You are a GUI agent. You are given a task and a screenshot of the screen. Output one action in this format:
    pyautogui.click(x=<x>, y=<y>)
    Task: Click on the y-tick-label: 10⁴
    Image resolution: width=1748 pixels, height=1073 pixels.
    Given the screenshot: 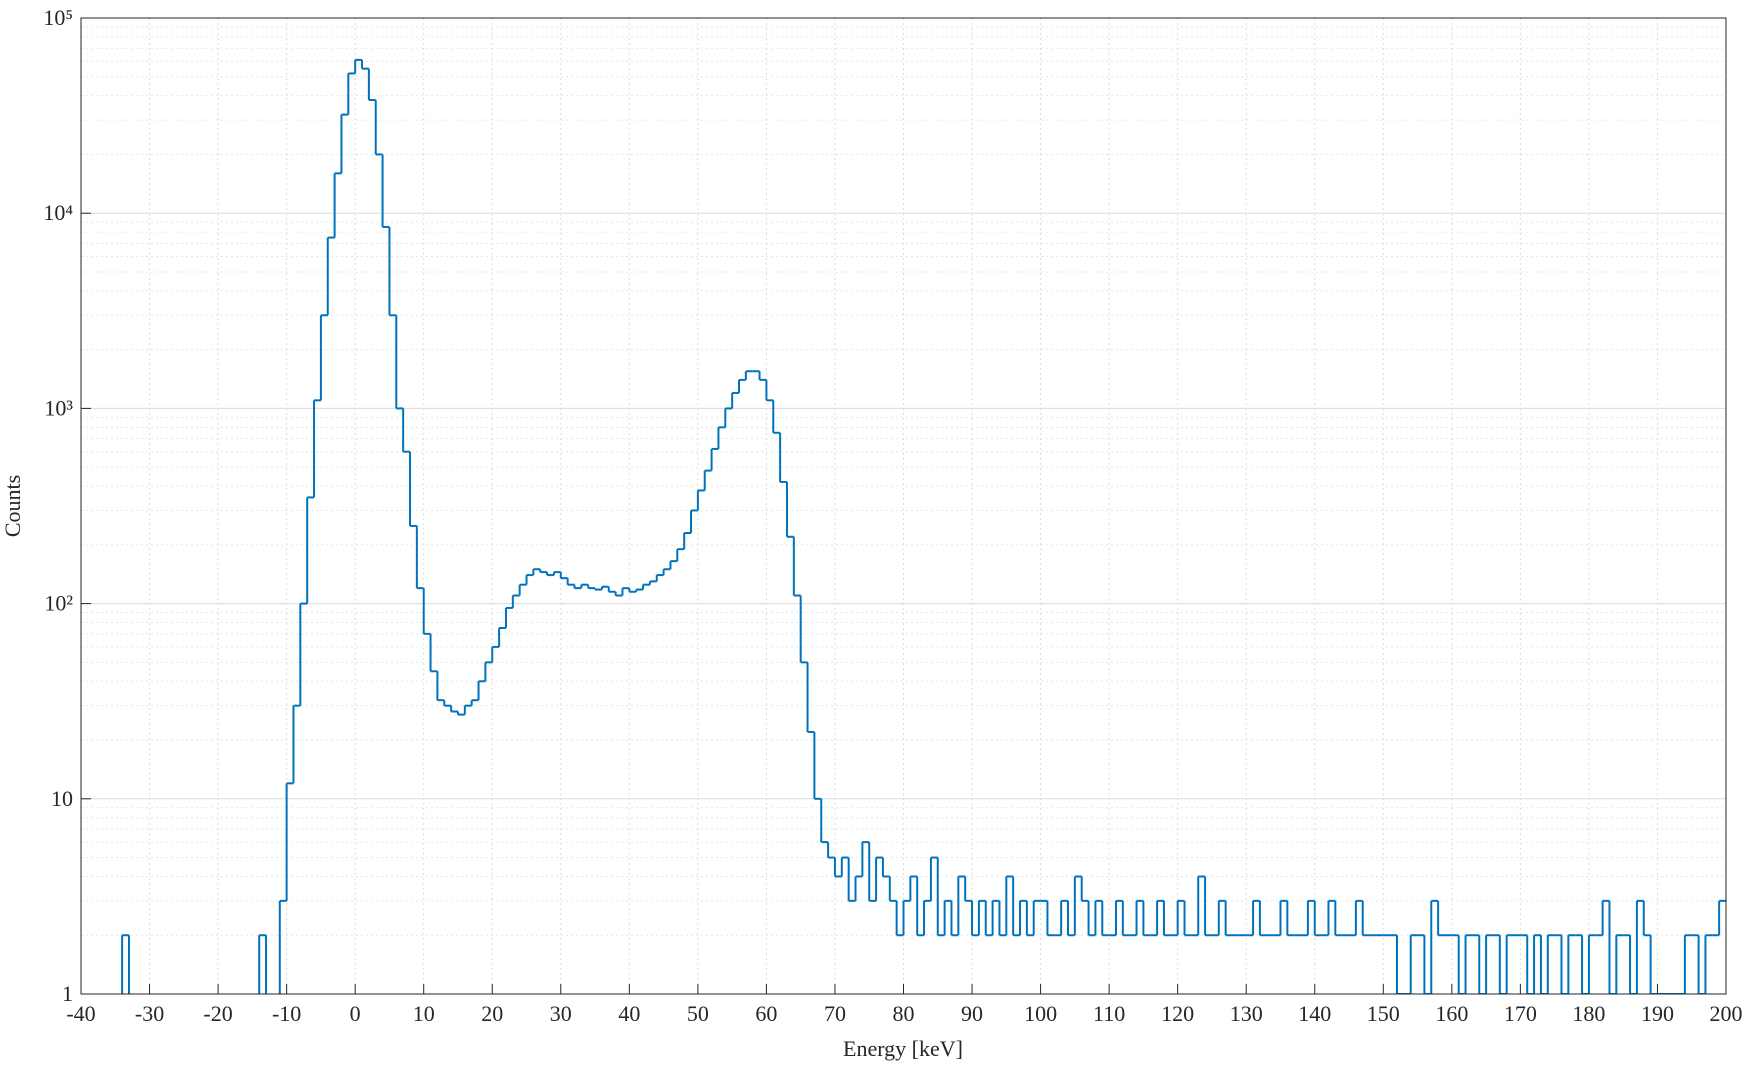 What is the action you would take?
    pyautogui.click(x=58, y=212)
    